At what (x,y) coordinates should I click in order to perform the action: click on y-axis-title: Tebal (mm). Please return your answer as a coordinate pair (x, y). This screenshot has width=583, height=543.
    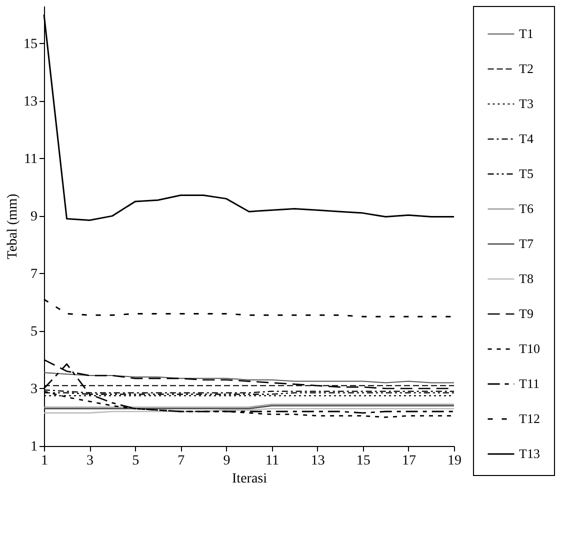
    Looking at the image, I should click on (13, 226).